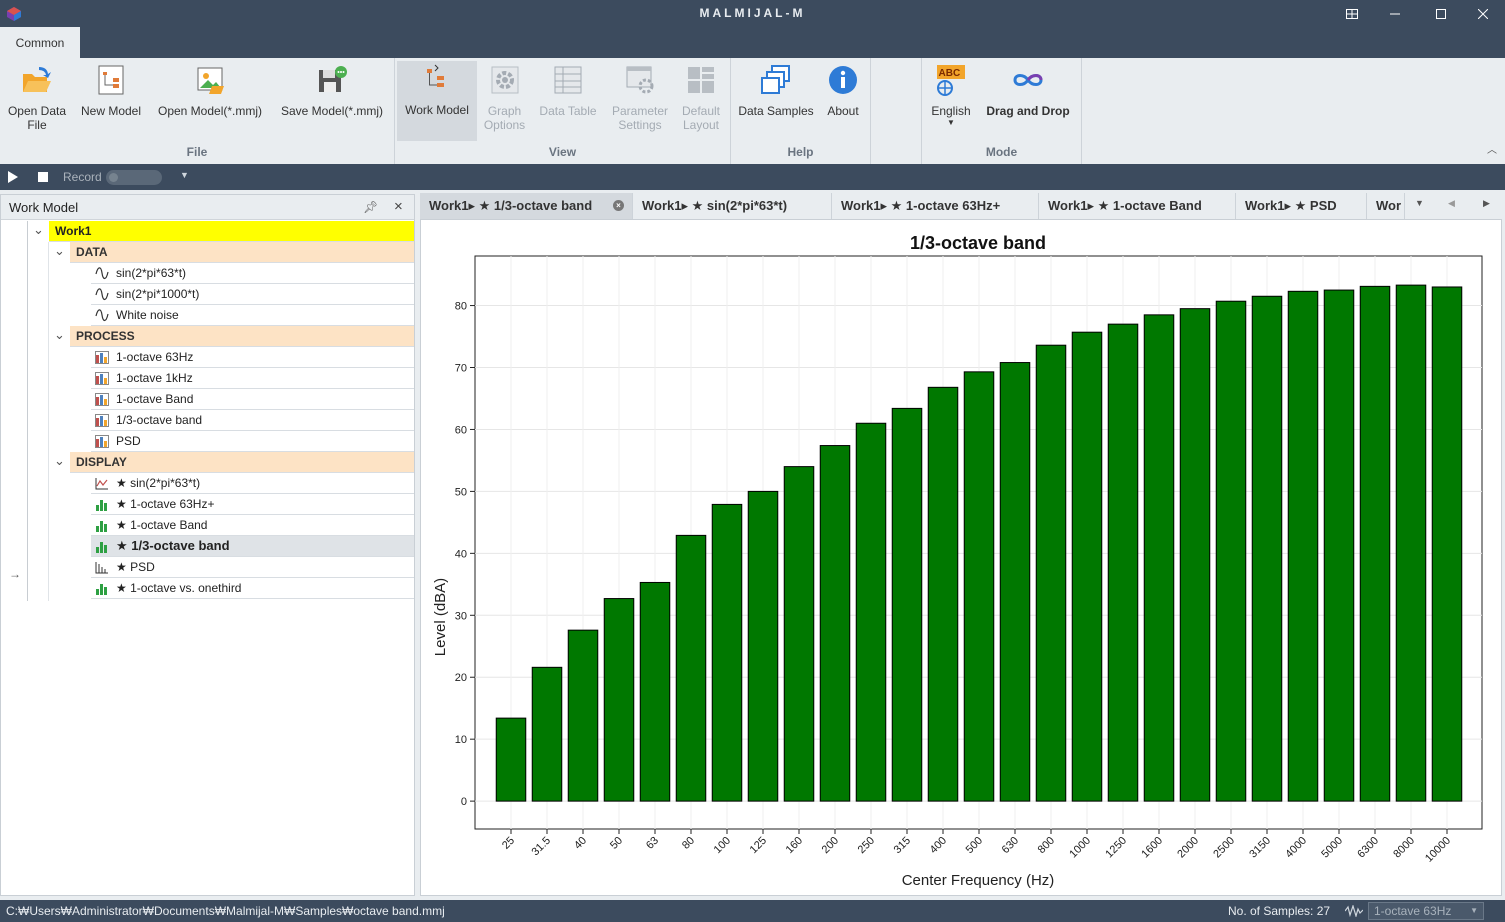 This screenshot has width=1505, height=922. What do you see at coordinates (252, 273) in the screenshot?
I see `tree-item: sin(2*pi*63*t)` at bounding box center [252, 273].